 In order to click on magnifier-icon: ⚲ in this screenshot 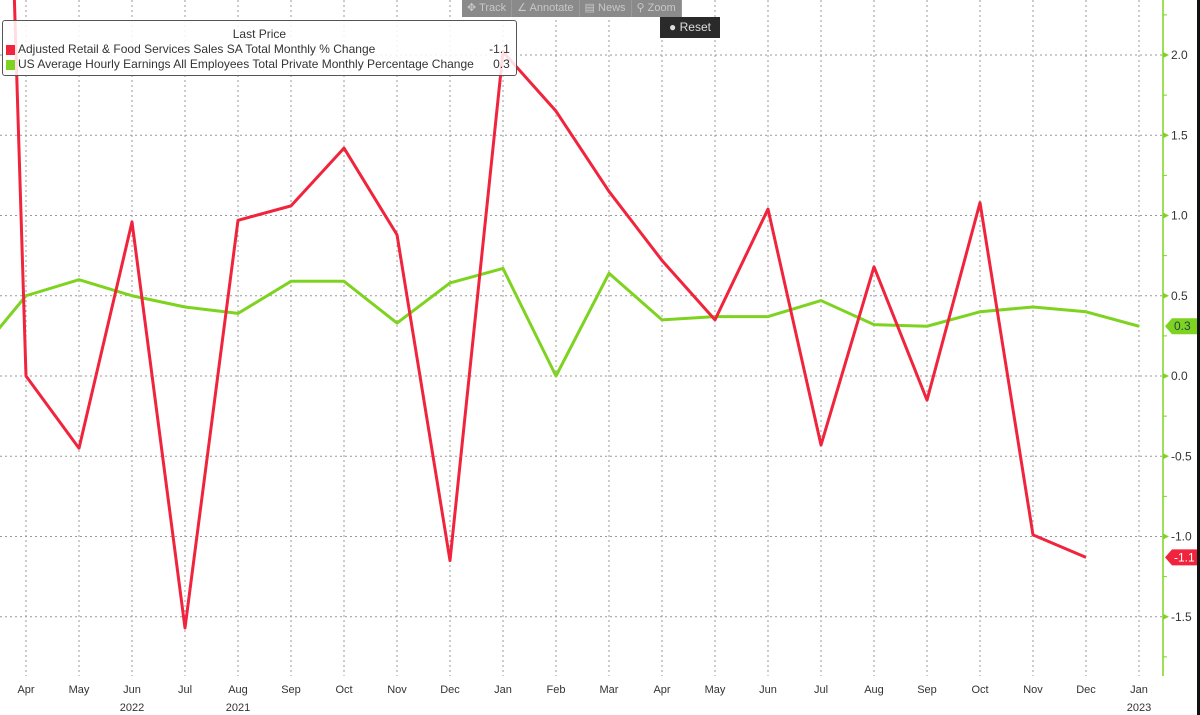, I will do `click(640, 8)`.